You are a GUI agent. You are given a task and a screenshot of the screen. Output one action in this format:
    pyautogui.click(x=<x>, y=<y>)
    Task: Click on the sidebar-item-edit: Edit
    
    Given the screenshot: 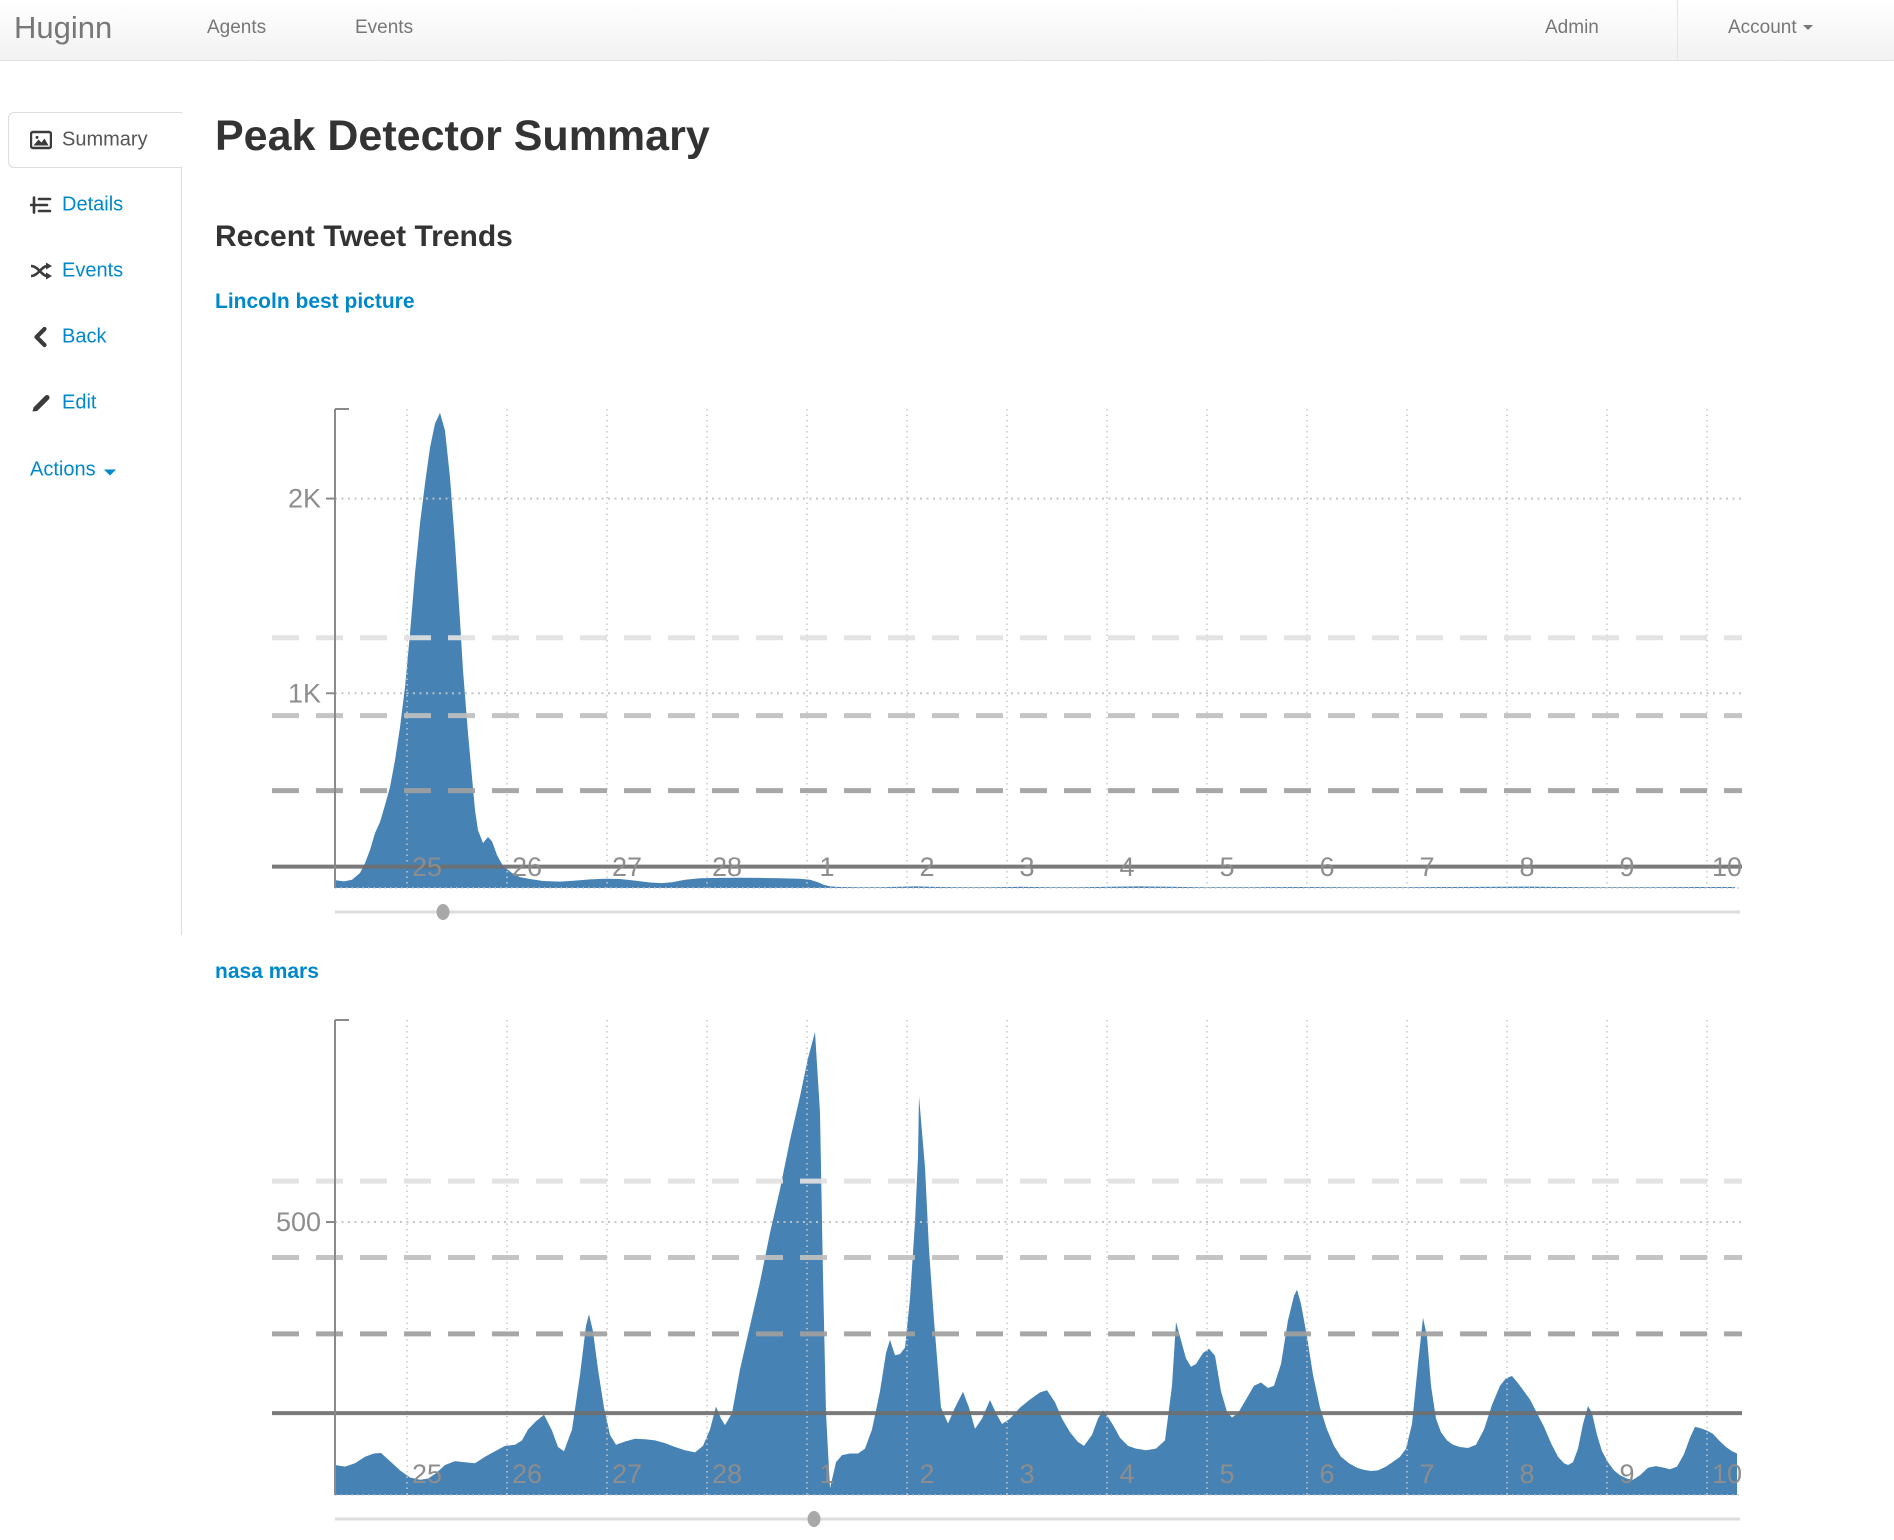 What is the action you would take?
    pyautogui.click(x=91, y=403)
    